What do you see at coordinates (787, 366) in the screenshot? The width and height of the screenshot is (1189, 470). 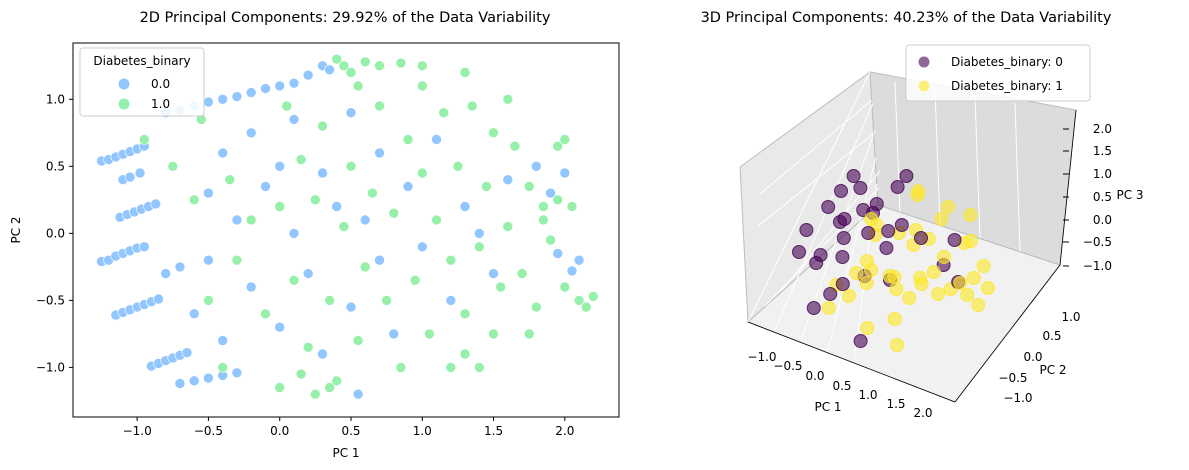 I see `x-tick-label: −0.5` at bounding box center [787, 366].